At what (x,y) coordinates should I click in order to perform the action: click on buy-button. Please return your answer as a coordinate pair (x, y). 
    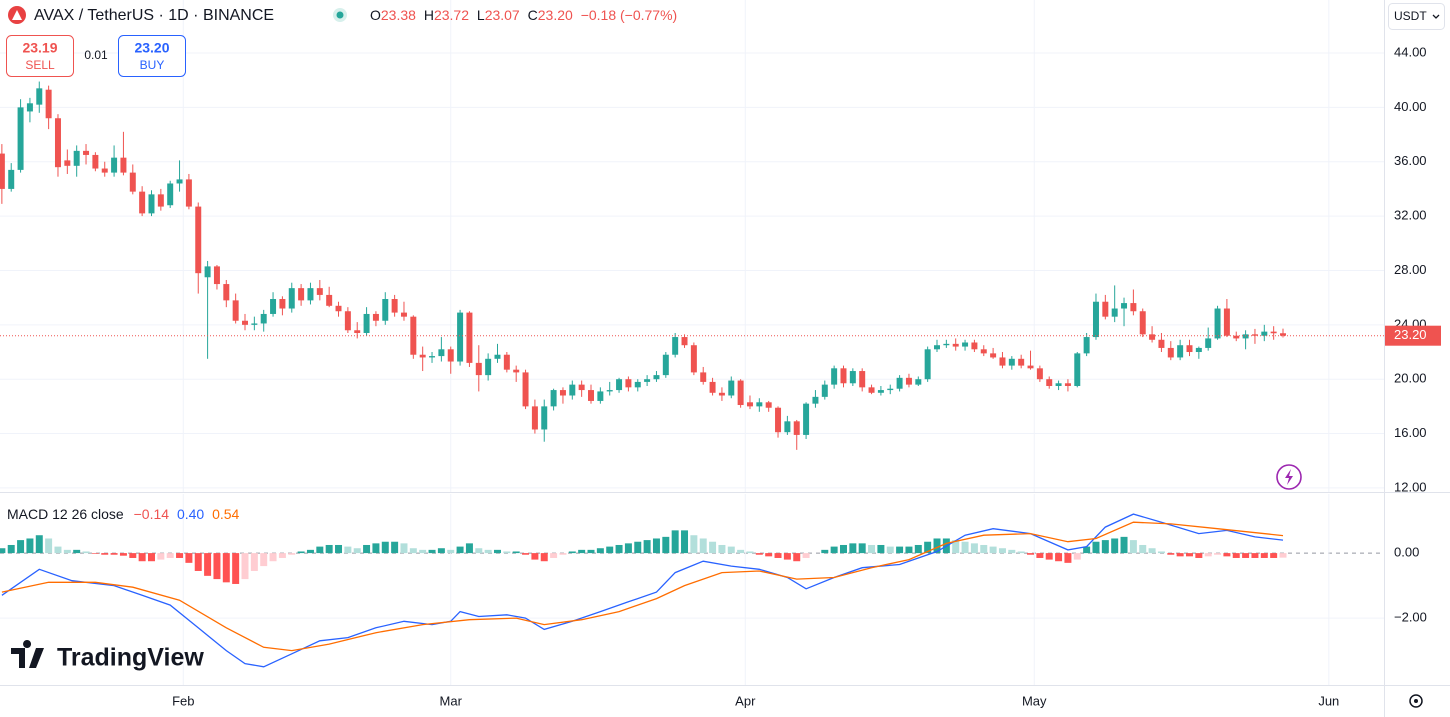
    Looking at the image, I should click on (152, 56).